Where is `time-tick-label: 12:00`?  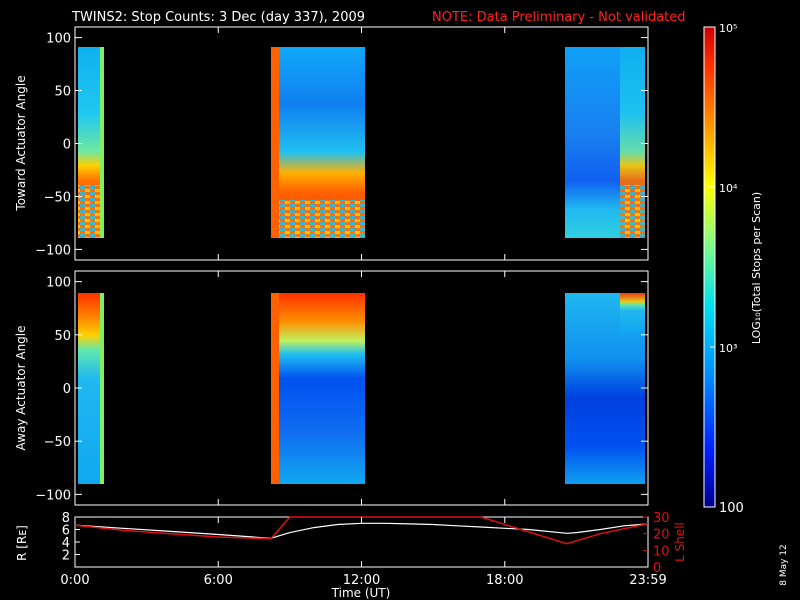
time-tick-label: 12:00 is located at coordinates (361, 580).